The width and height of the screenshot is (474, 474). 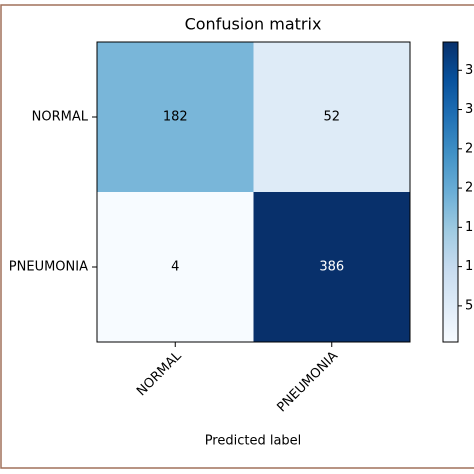 I want to click on colorbar-tick-label: 100, so click(x=469, y=266).